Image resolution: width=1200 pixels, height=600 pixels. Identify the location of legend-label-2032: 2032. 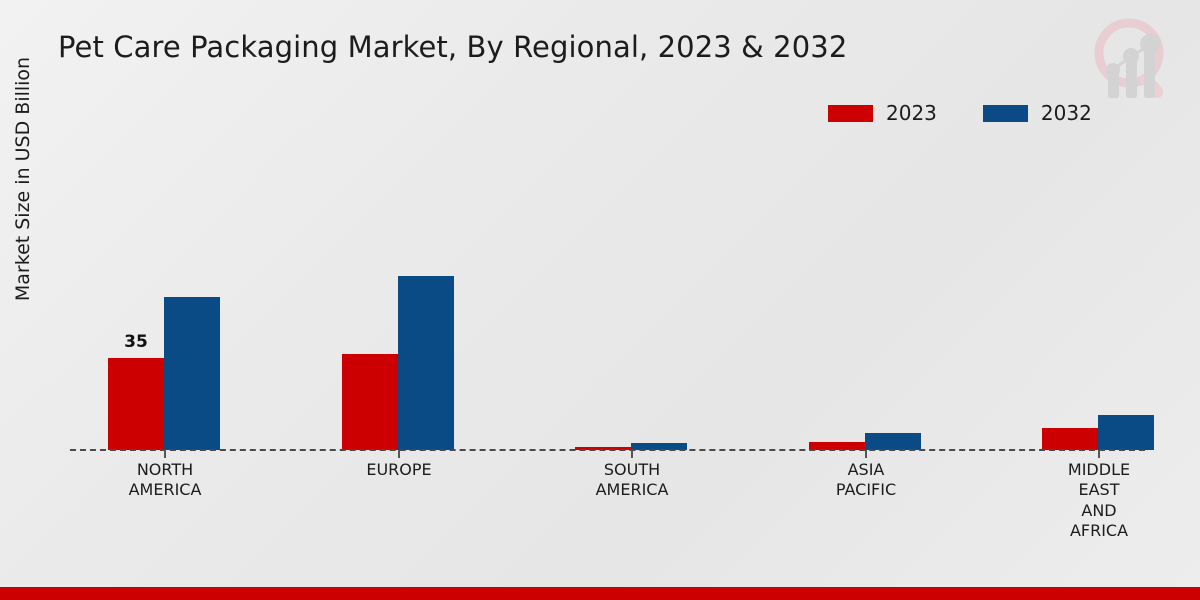
(1066, 113).